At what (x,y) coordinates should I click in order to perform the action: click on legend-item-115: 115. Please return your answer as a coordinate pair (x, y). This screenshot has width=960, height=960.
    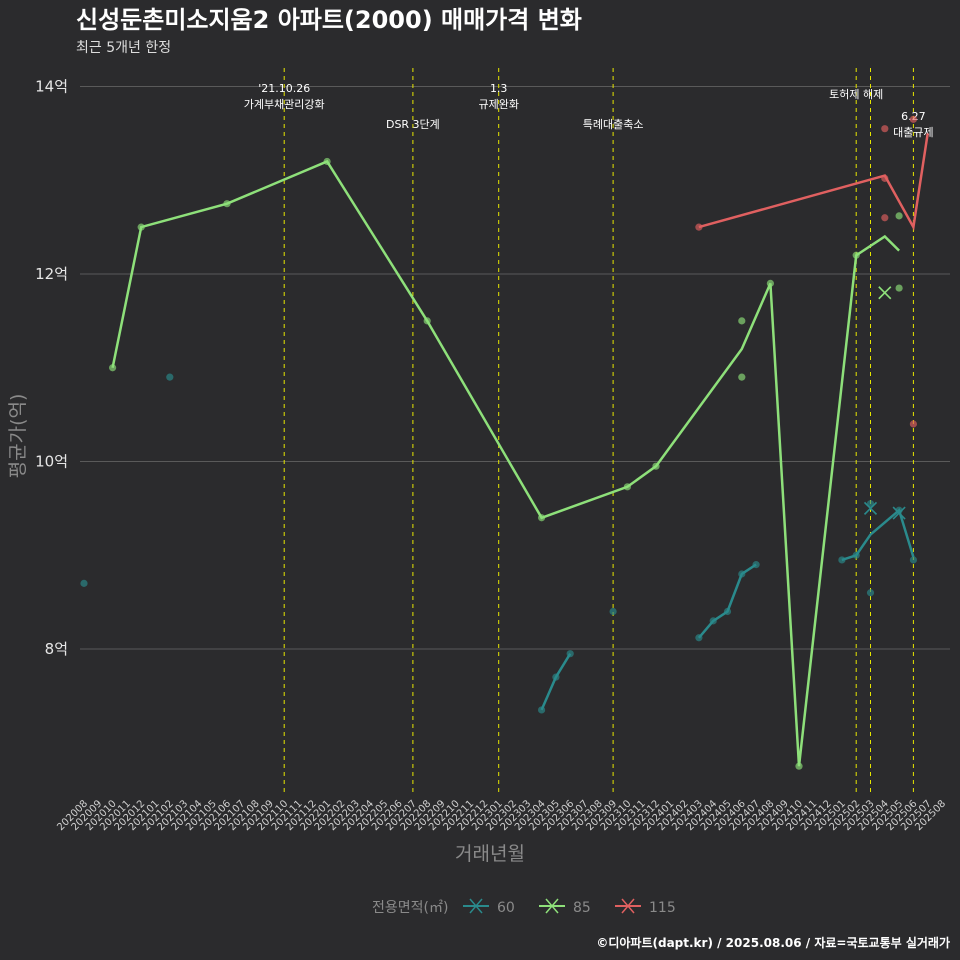
    Looking at the image, I should click on (645, 907).